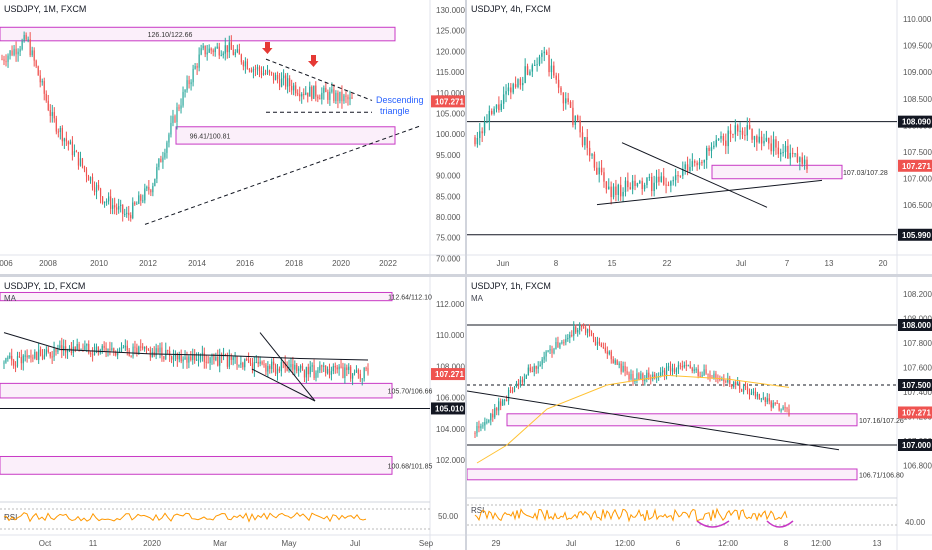  What do you see at coordinates (388, 263) in the screenshot?
I see `time-tick-label: 2022` at bounding box center [388, 263].